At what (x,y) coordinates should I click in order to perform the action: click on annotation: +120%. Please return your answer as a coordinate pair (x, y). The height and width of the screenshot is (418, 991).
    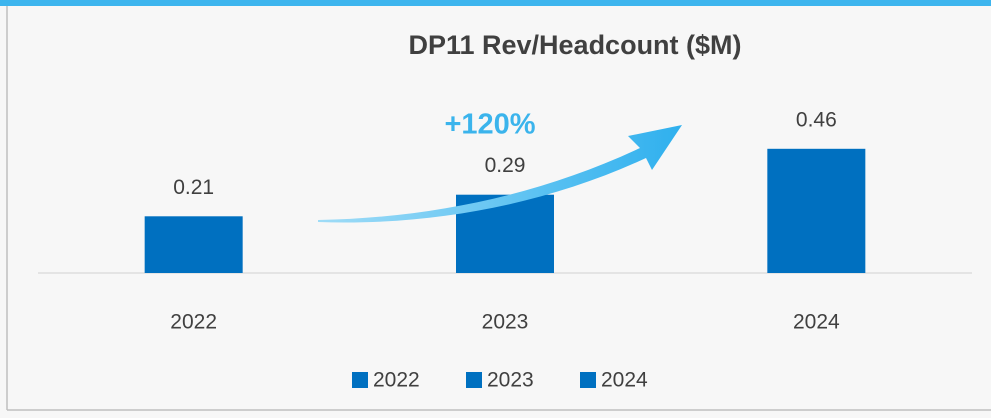
    Looking at the image, I should click on (489, 125).